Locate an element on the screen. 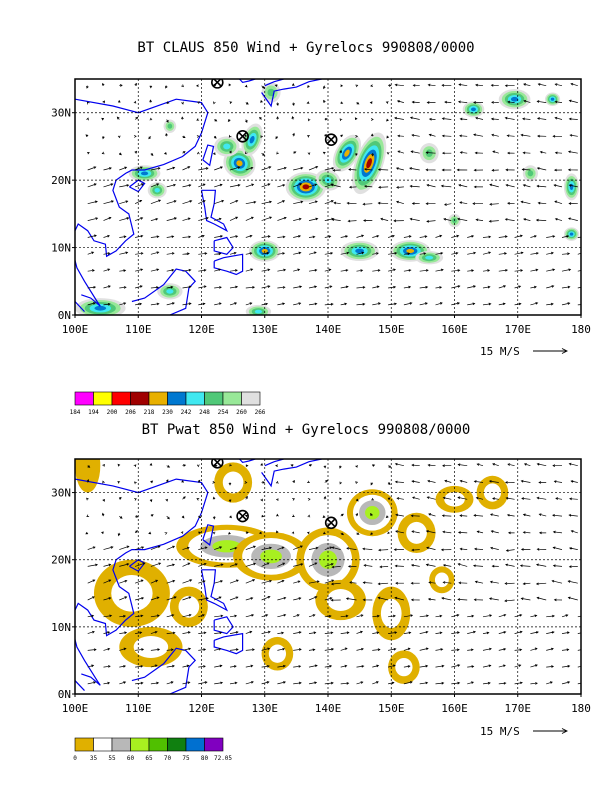 The image size is (612, 792). lat-label: 10N is located at coordinates (61, 248).